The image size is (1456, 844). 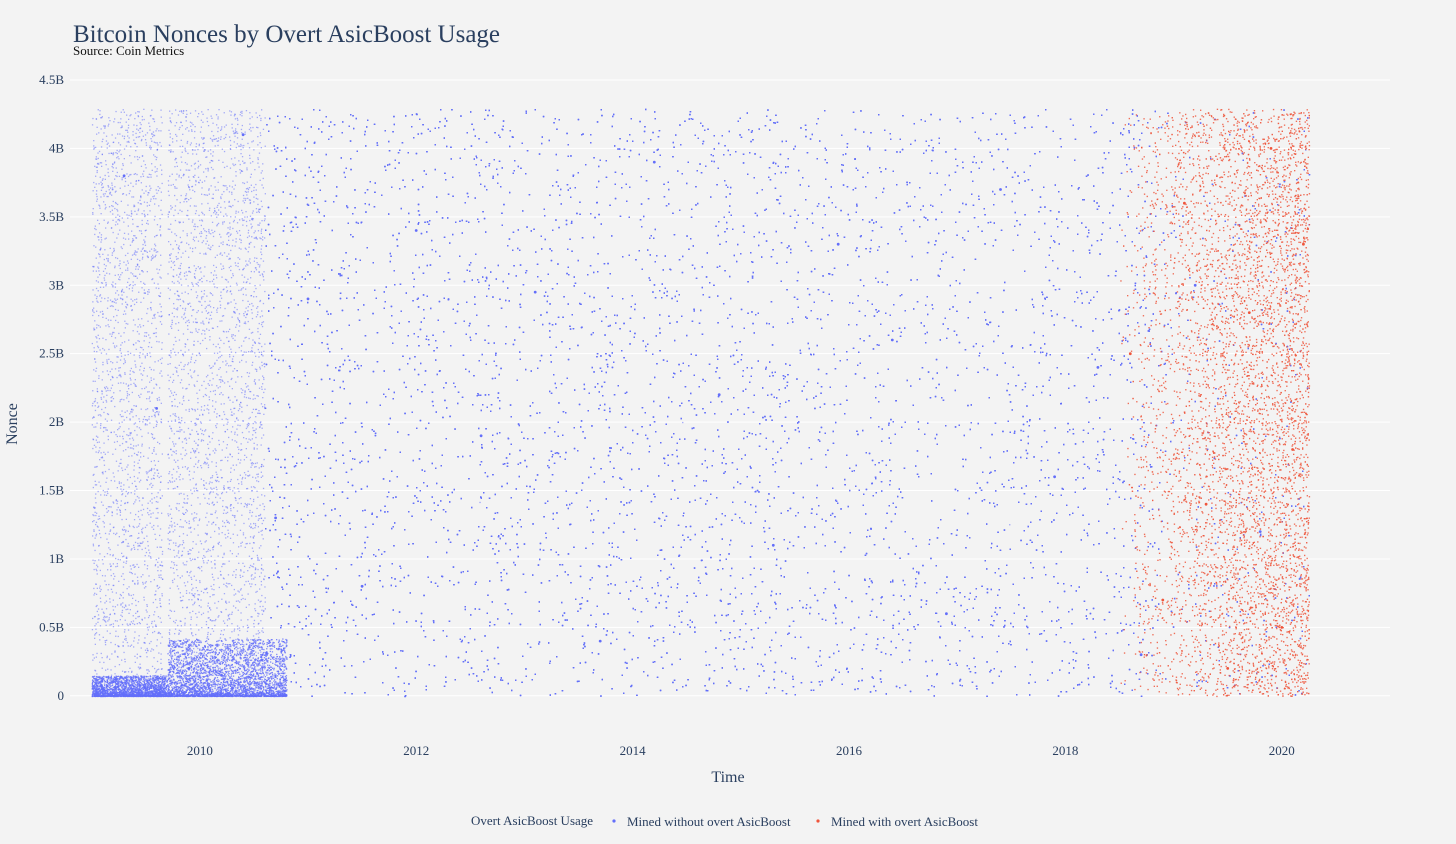 I want to click on x-tick-label: 2020, so click(x=1282, y=750).